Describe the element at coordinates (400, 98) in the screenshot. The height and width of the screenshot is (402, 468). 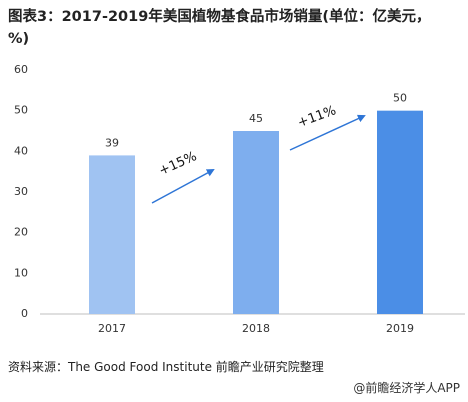
I see `data-label: 50` at that location.